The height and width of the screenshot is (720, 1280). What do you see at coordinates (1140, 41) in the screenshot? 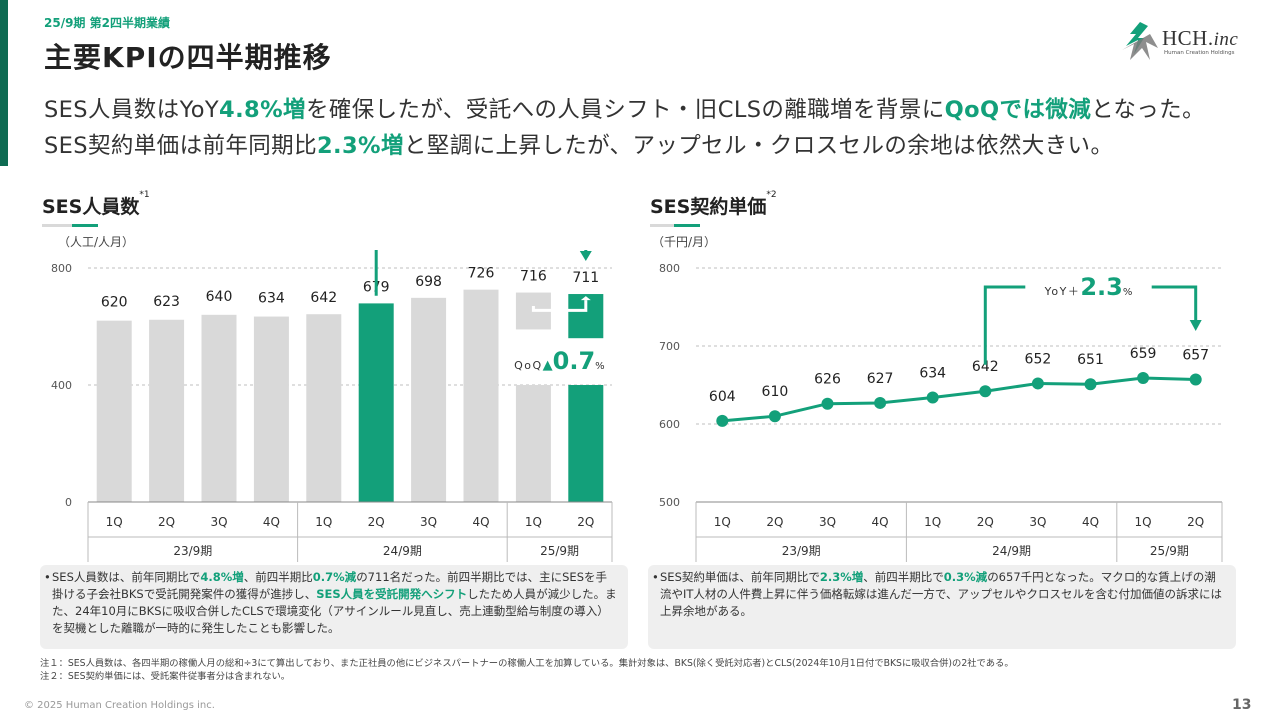
I see `leaf-logo-icon` at bounding box center [1140, 41].